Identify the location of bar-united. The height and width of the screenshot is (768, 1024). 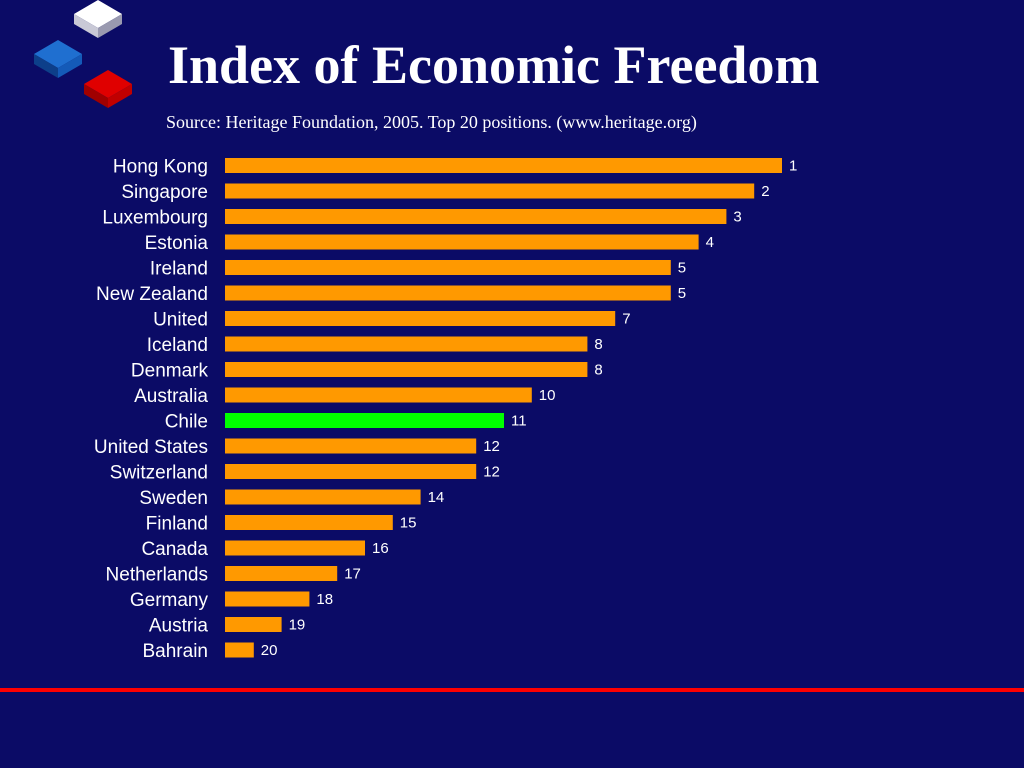
(420, 318).